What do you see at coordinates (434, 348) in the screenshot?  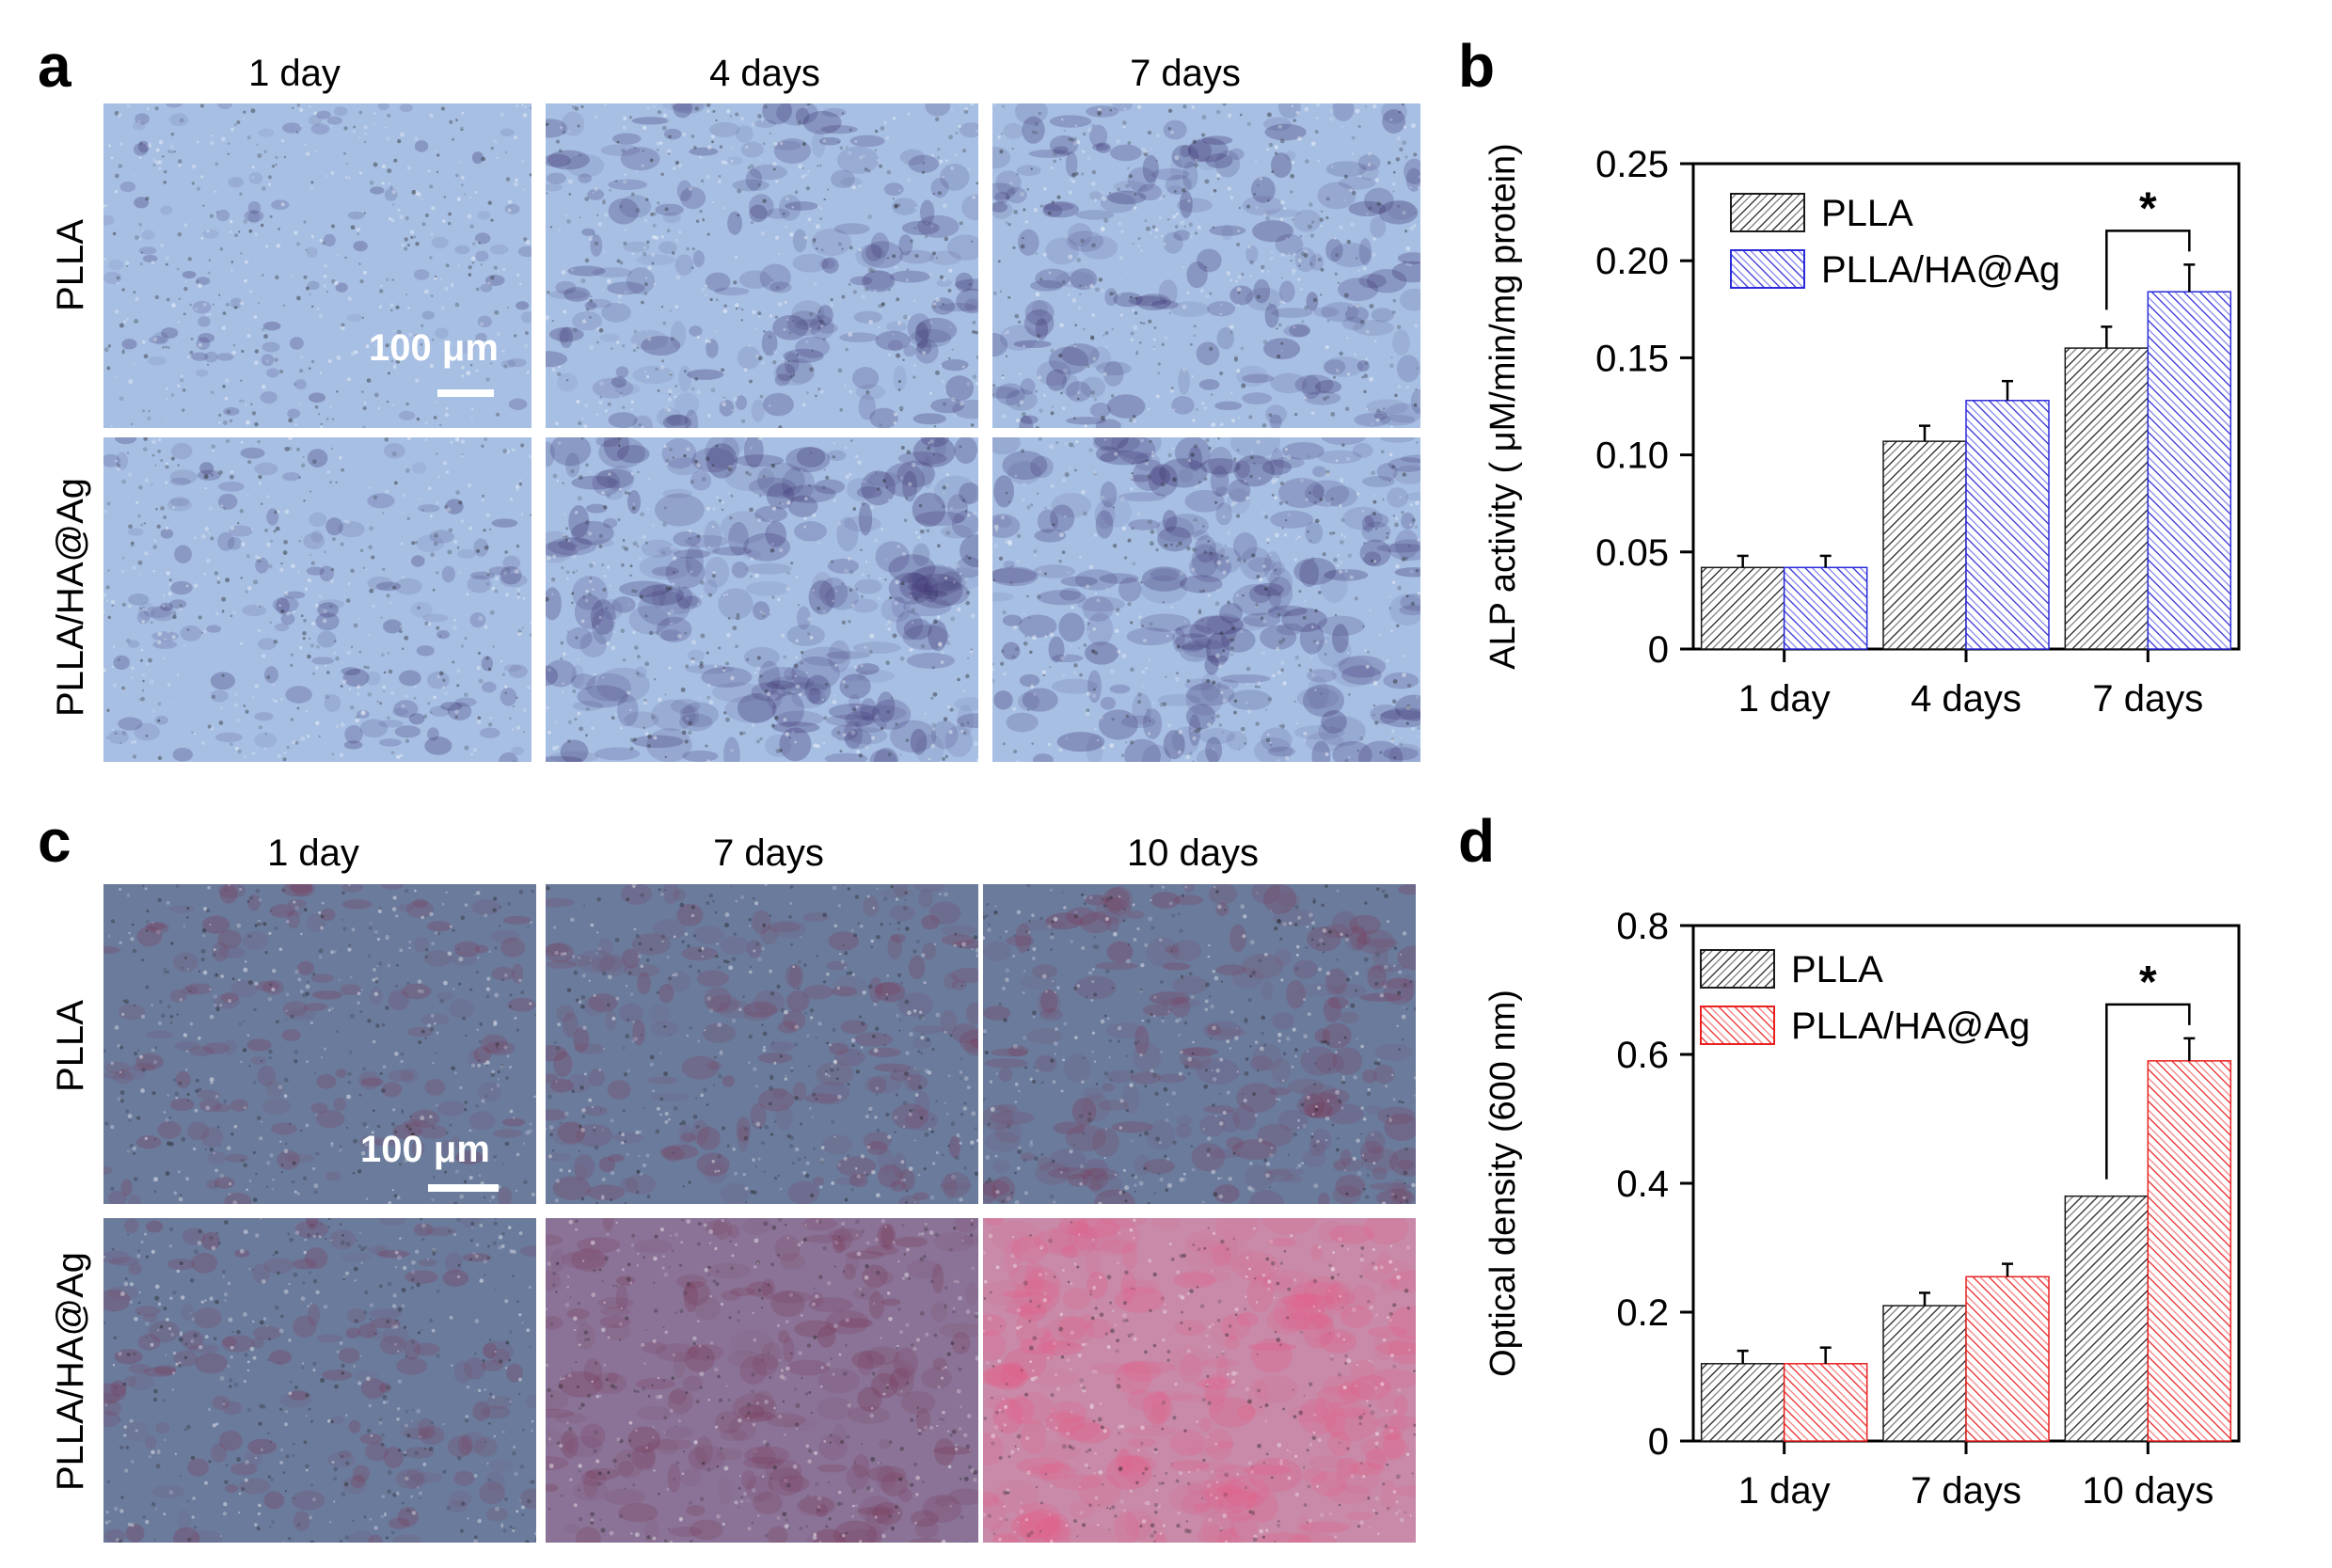 I see `panel-a-scale-bar-label: 100 μm` at bounding box center [434, 348].